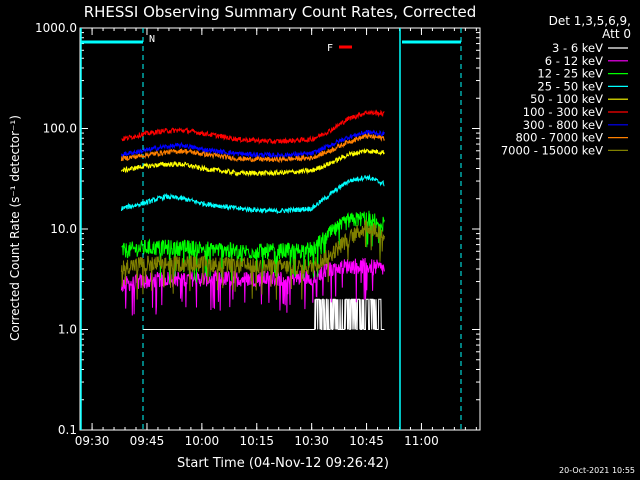 The height and width of the screenshot is (480, 640). Describe the element at coordinates (15, 228) in the screenshot. I see `y-axis-label: Corrected Count Rate (s⁻¹ detector⁻¹)` at that location.